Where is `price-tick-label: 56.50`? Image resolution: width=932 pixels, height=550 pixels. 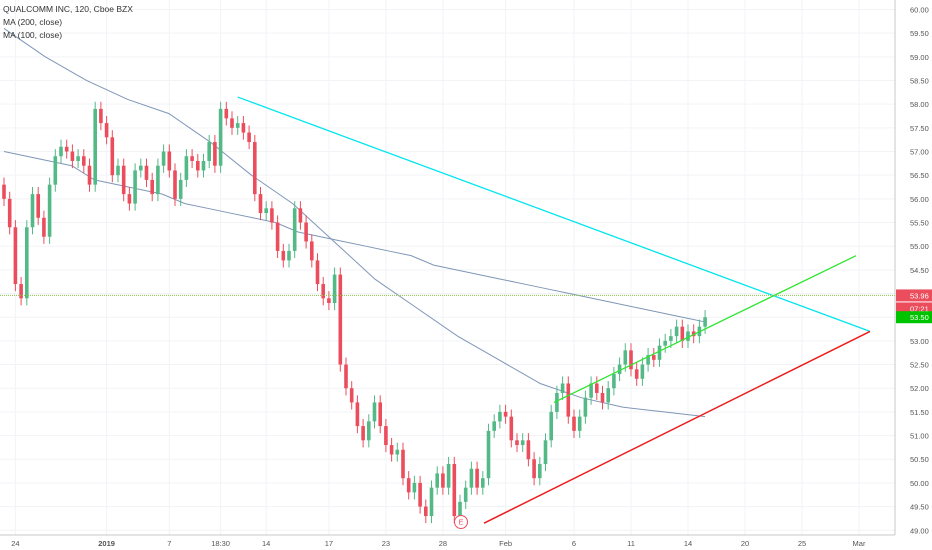 price-tick-label: 56.50 is located at coordinates (919, 175).